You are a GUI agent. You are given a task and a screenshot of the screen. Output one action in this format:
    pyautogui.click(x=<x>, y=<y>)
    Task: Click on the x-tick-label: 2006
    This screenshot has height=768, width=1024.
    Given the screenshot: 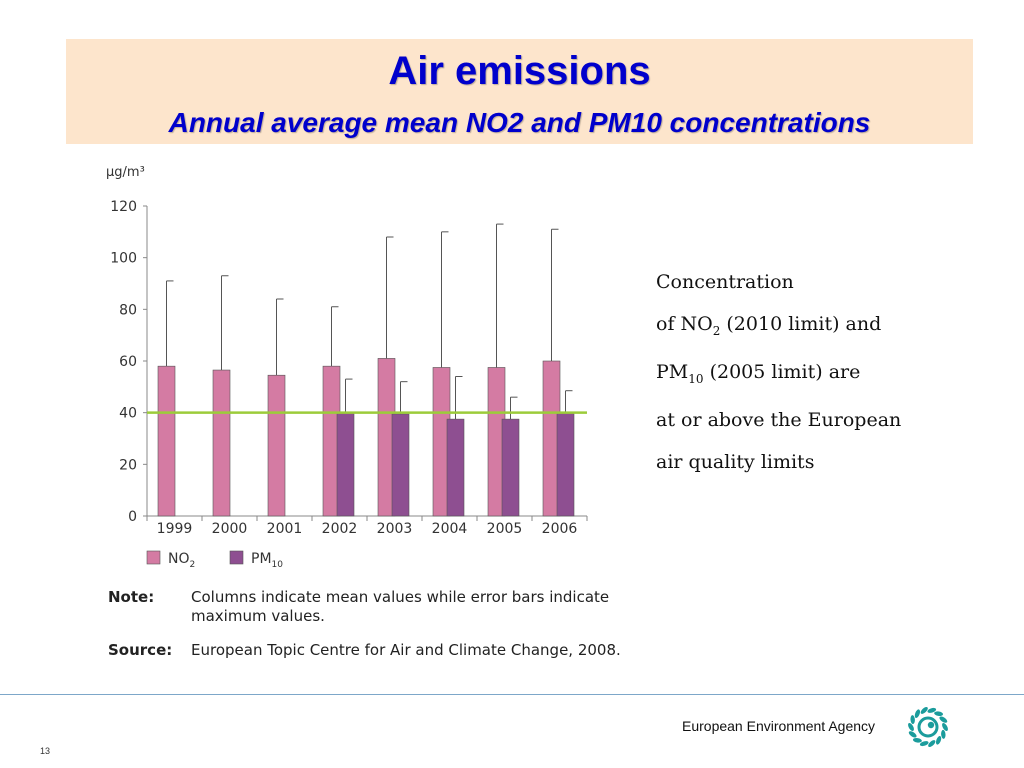 What is the action you would take?
    pyautogui.click(x=560, y=529)
    